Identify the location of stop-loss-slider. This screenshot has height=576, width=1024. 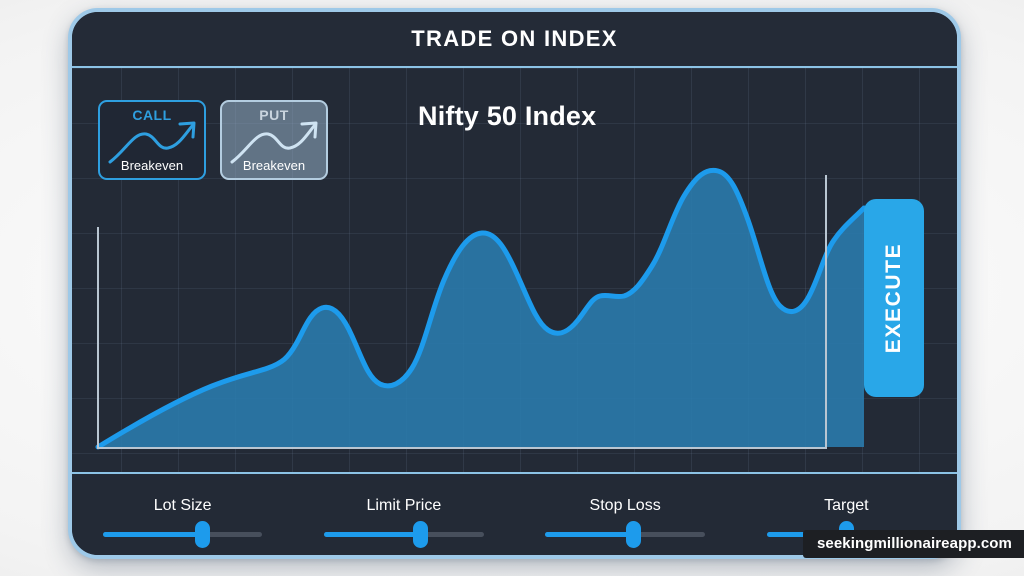
(625, 534).